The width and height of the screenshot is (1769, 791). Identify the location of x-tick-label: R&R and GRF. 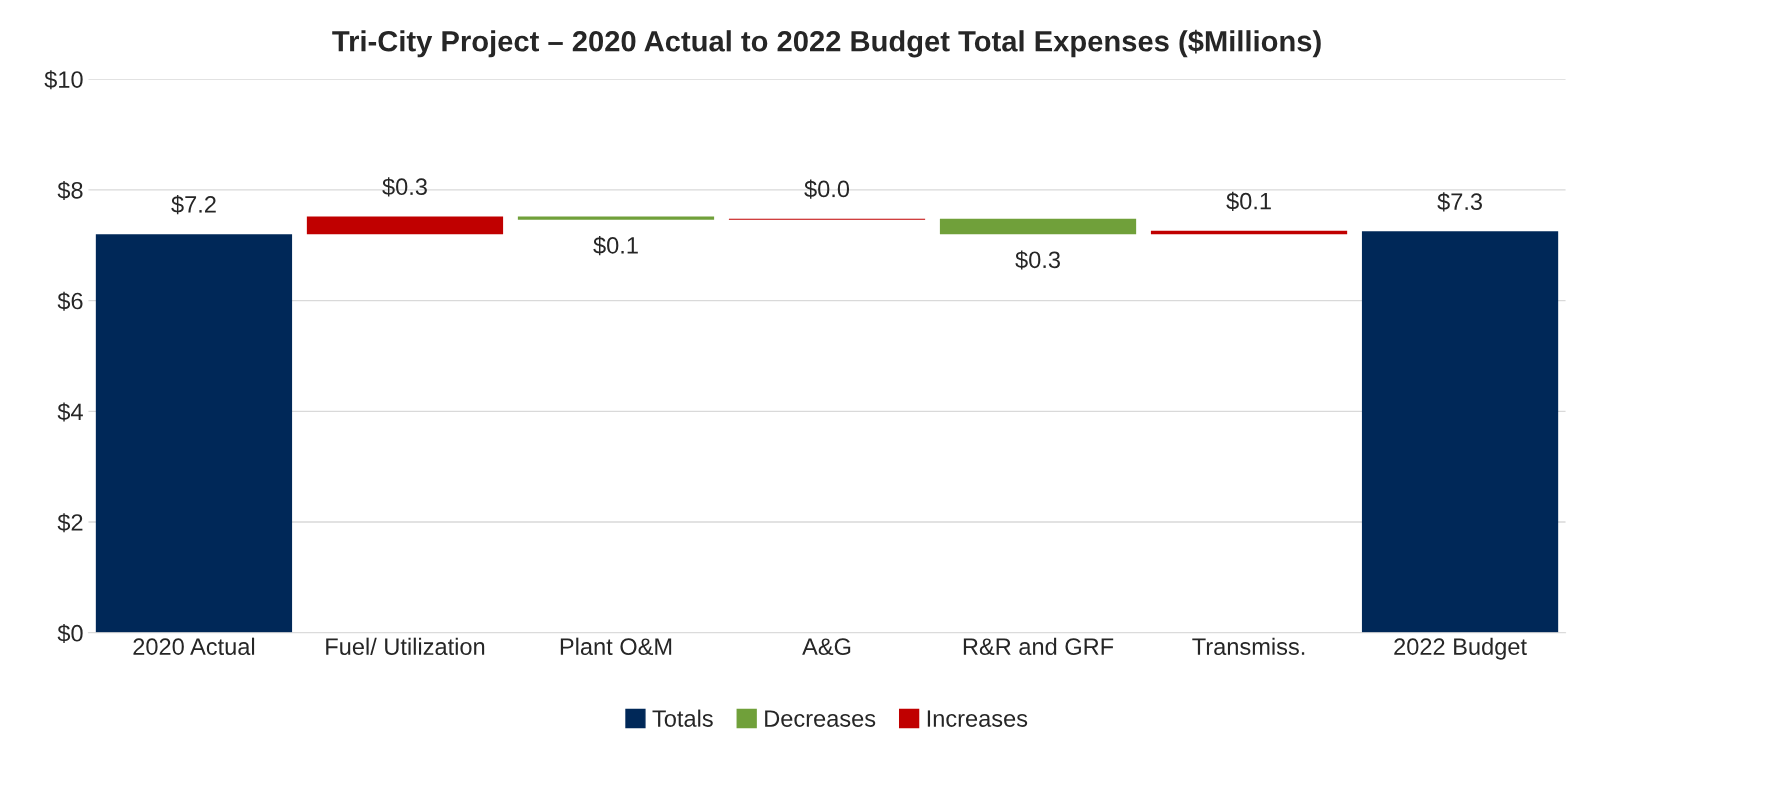
(1038, 646).